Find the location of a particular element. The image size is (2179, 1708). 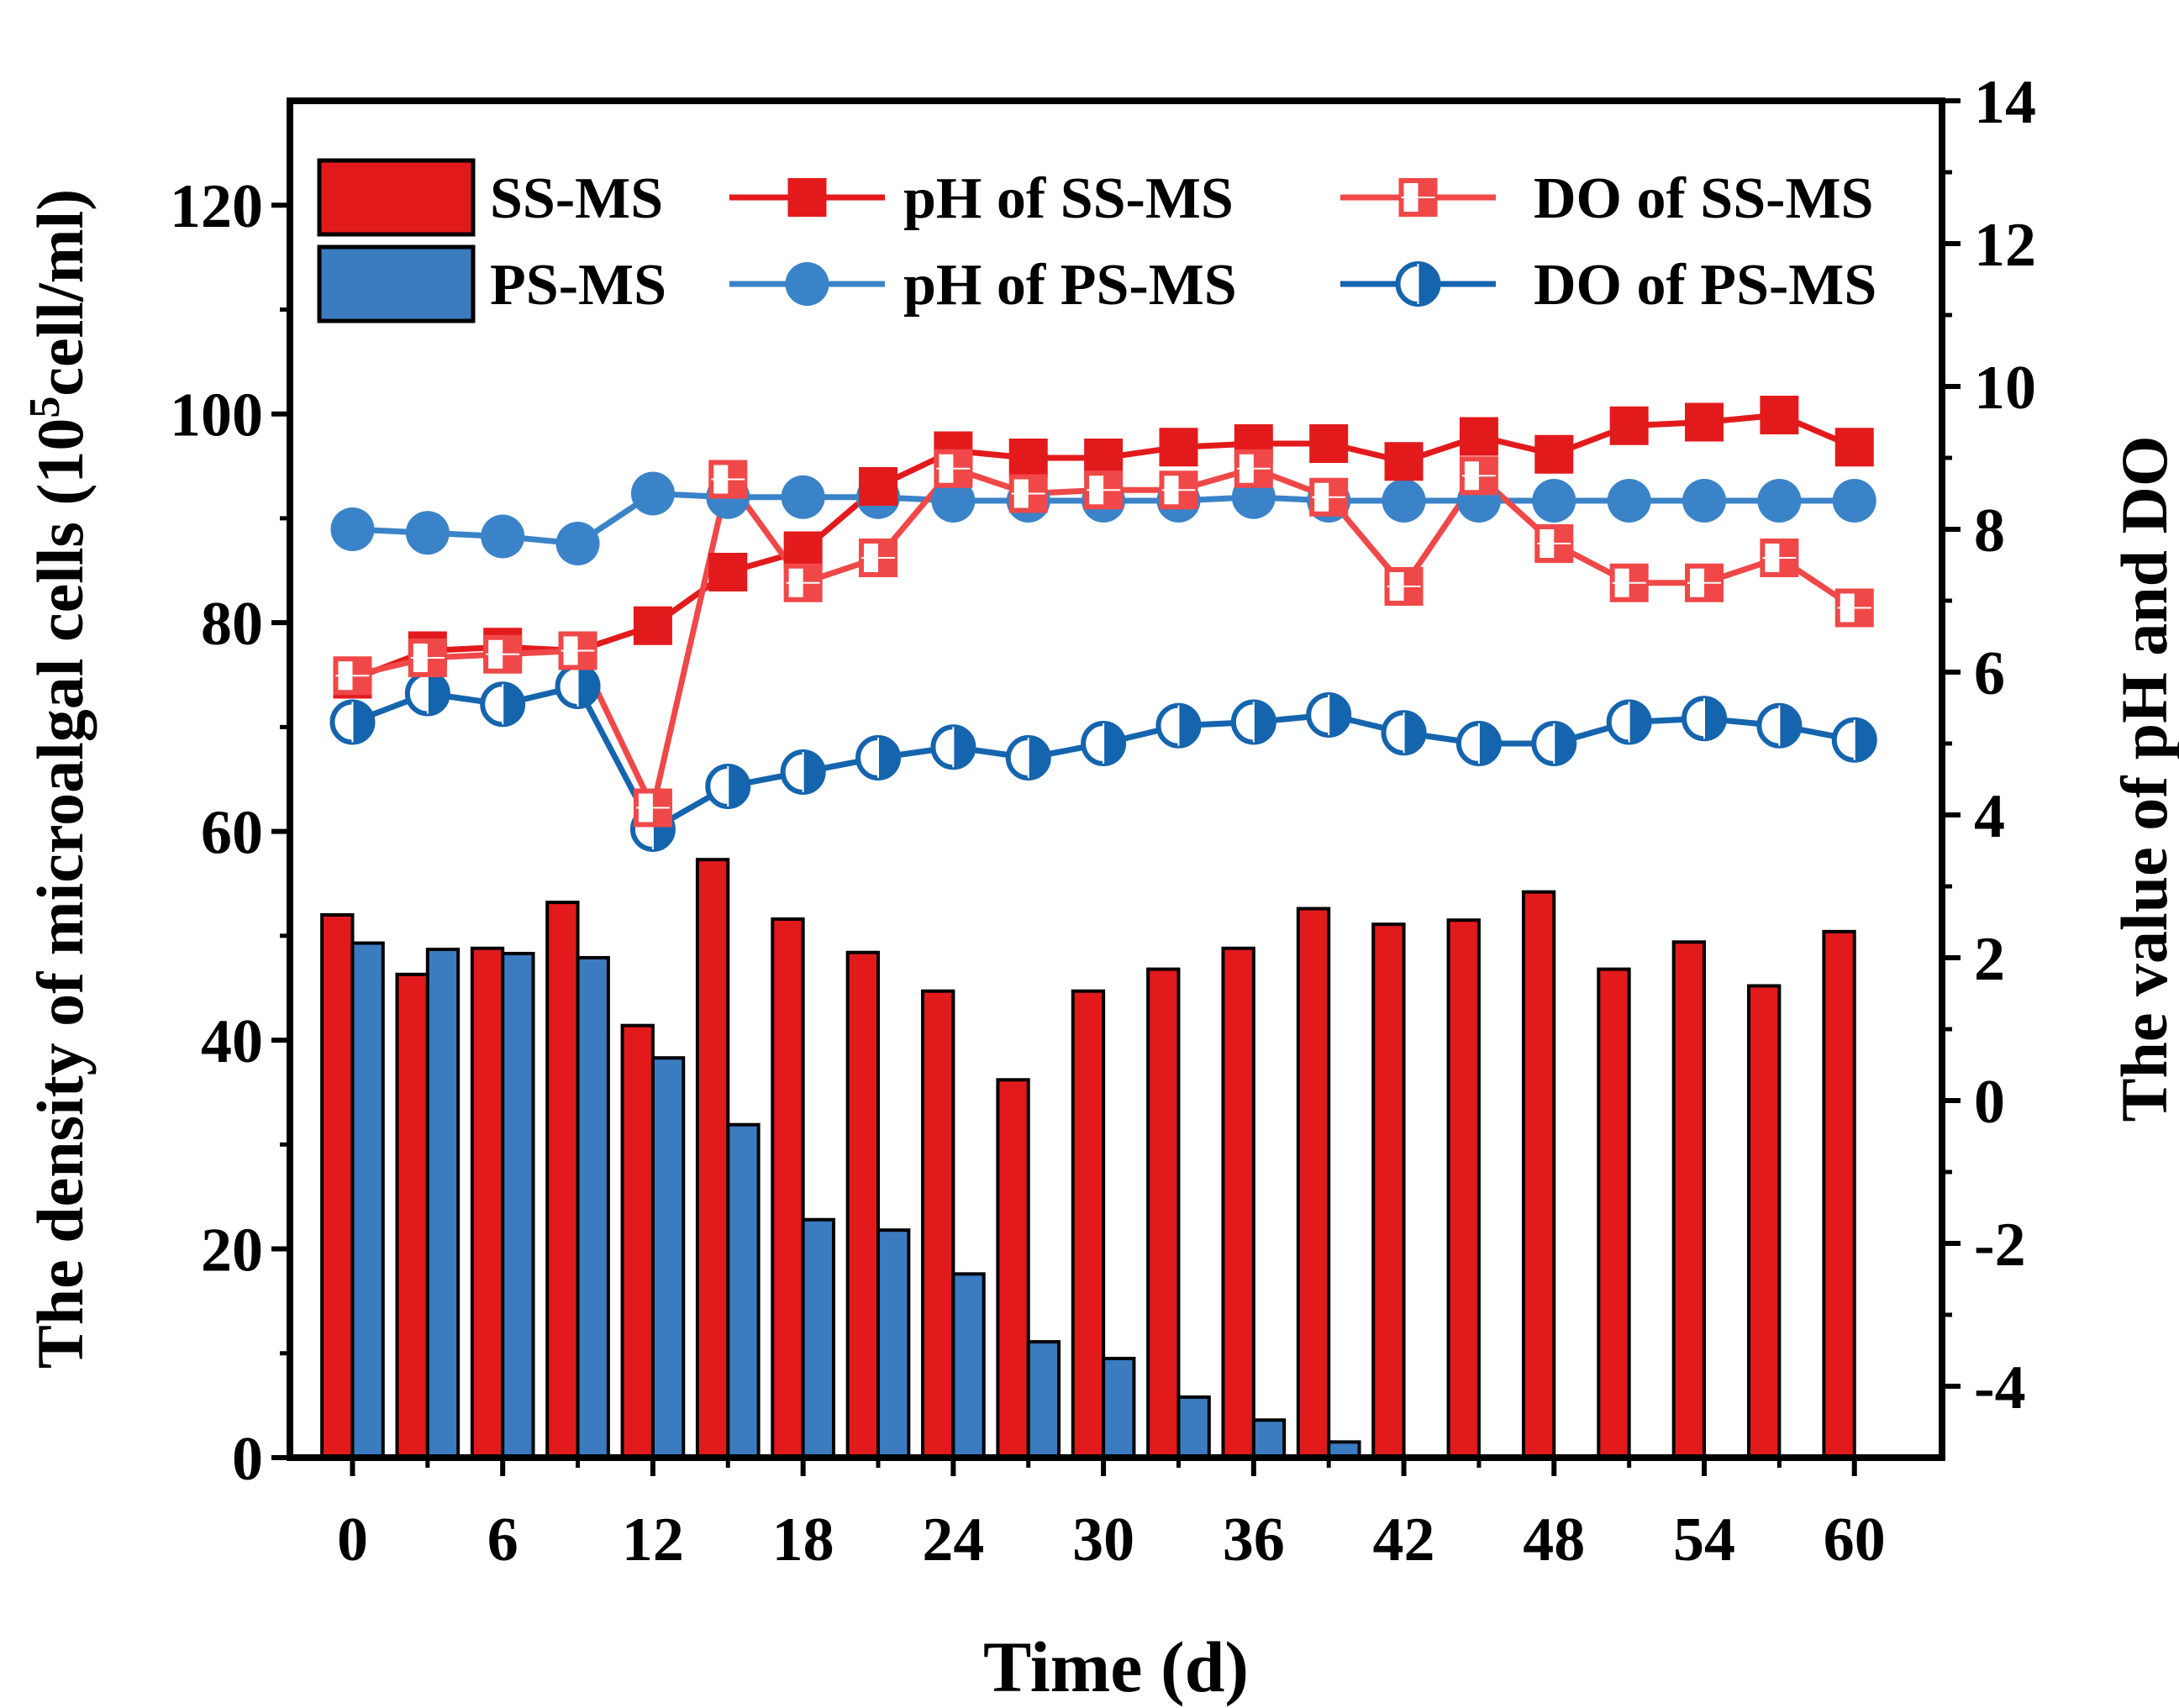

y-right-tick-label-0: 0 is located at coordinates (1989, 1103).